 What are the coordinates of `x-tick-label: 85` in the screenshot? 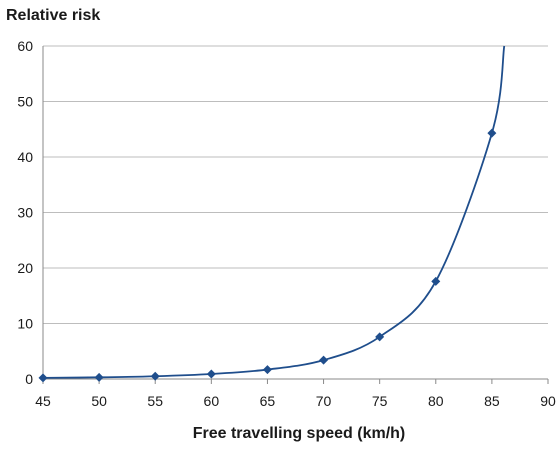 It's located at (492, 401).